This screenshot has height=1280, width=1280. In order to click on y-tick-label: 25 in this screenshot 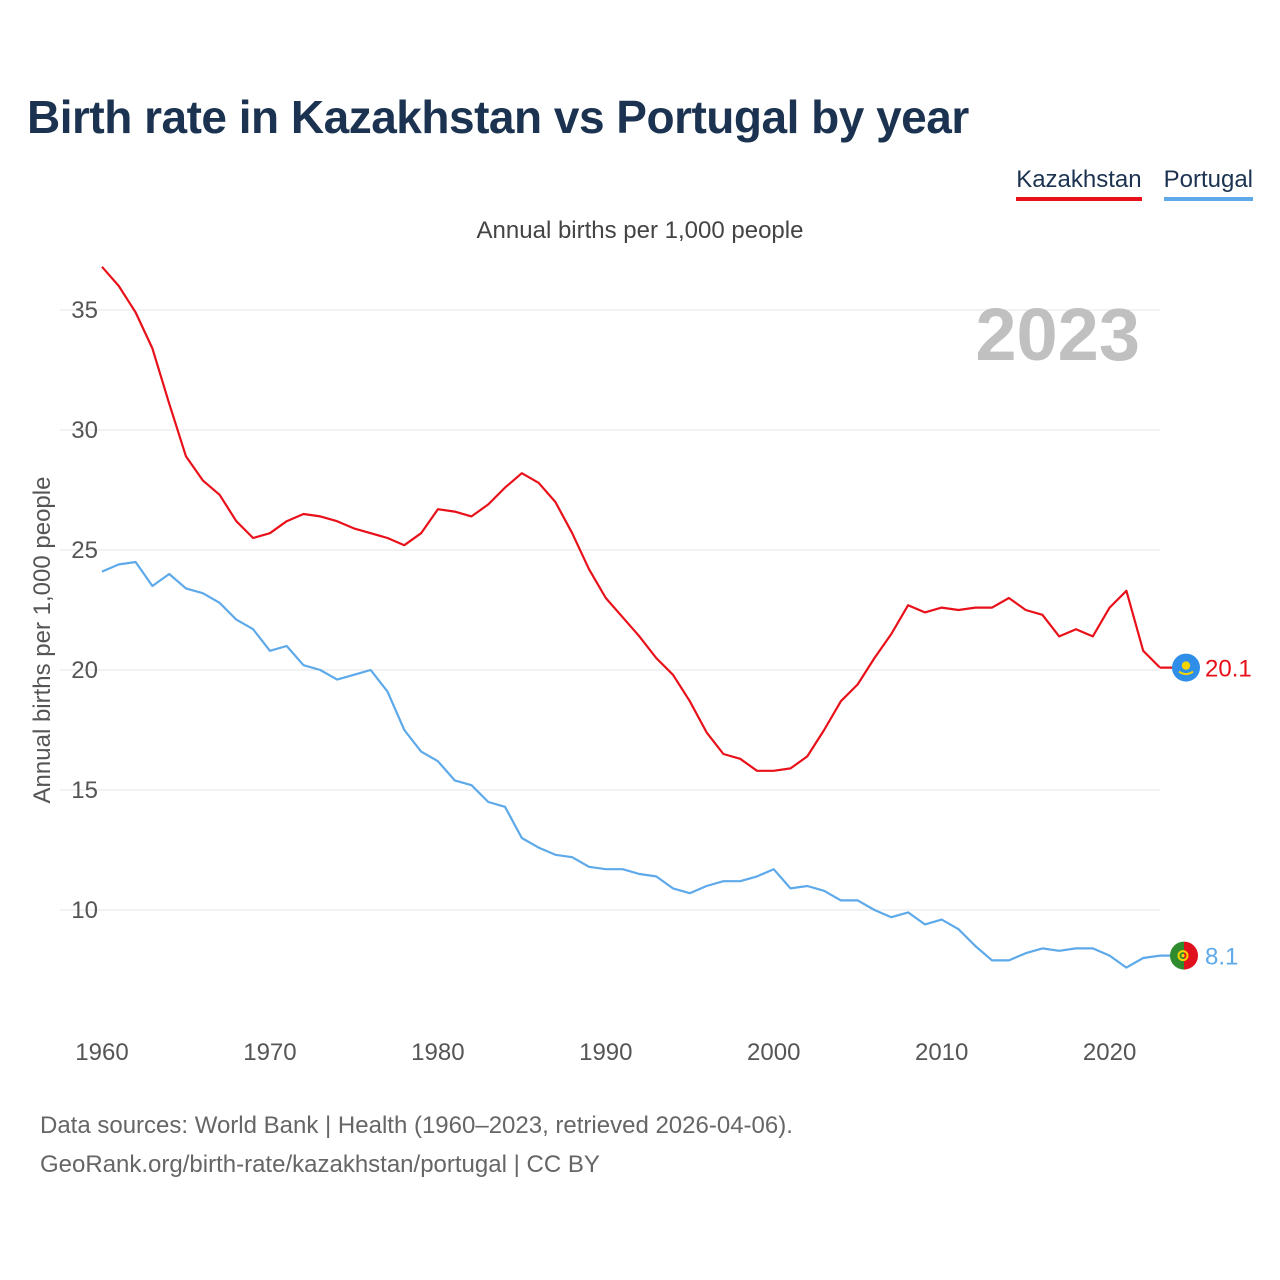, I will do `click(84, 550)`.